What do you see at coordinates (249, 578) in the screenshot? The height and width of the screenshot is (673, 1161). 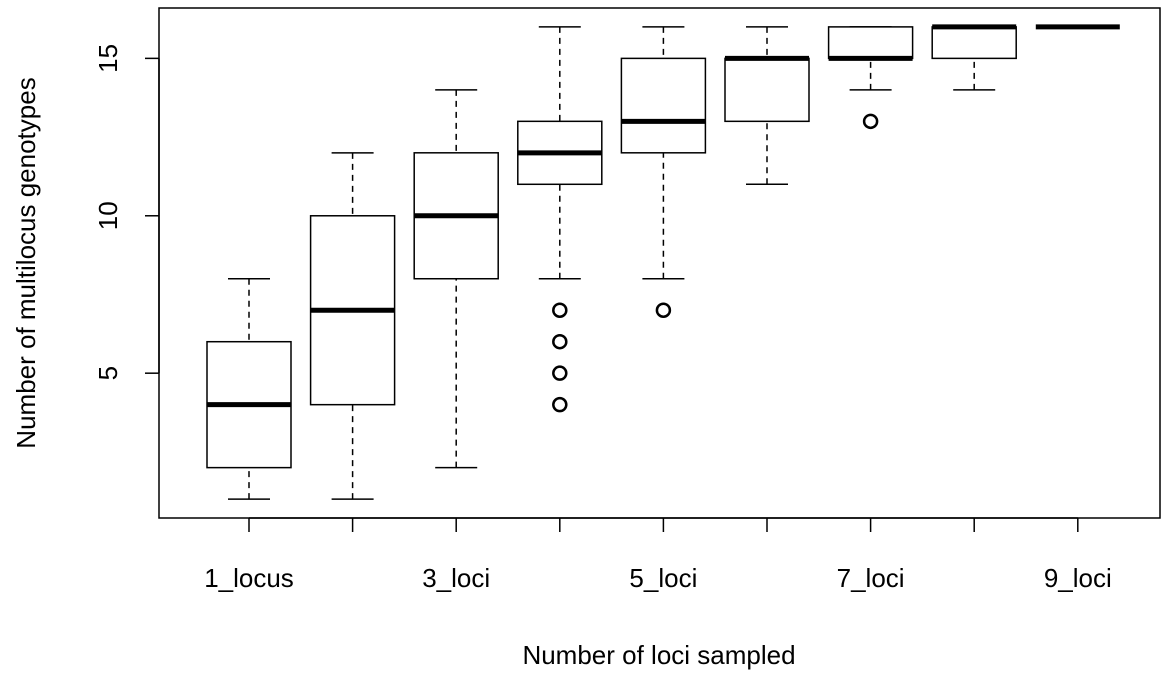 I see `x-tick-label: 1_locus` at bounding box center [249, 578].